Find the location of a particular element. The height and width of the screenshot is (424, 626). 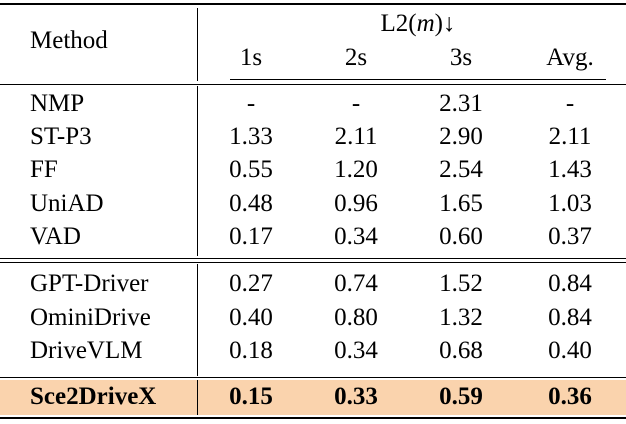

method-name: GPT-Driver is located at coordinates (89, 283).